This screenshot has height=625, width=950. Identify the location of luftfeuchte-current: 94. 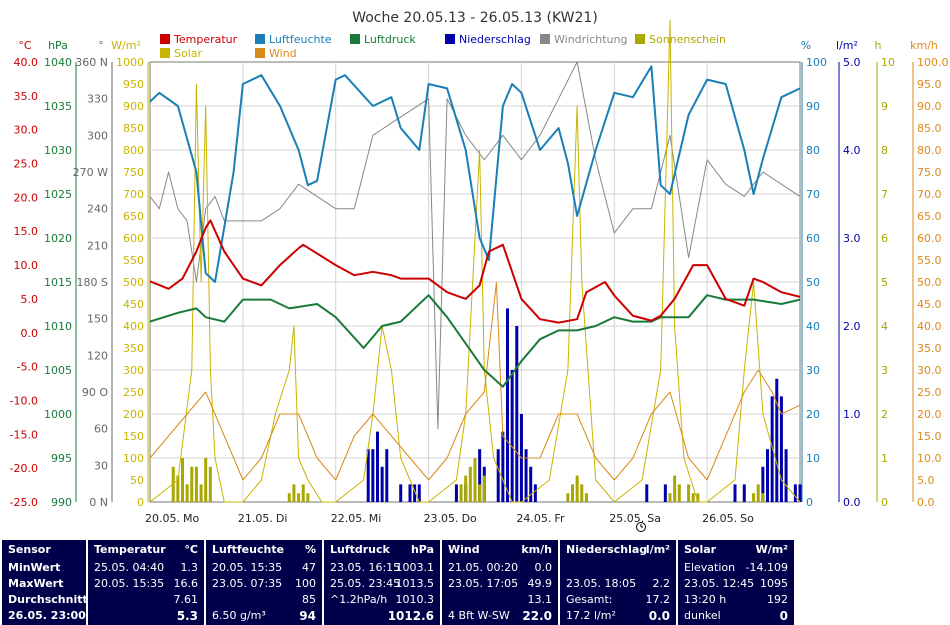
(307, 616).